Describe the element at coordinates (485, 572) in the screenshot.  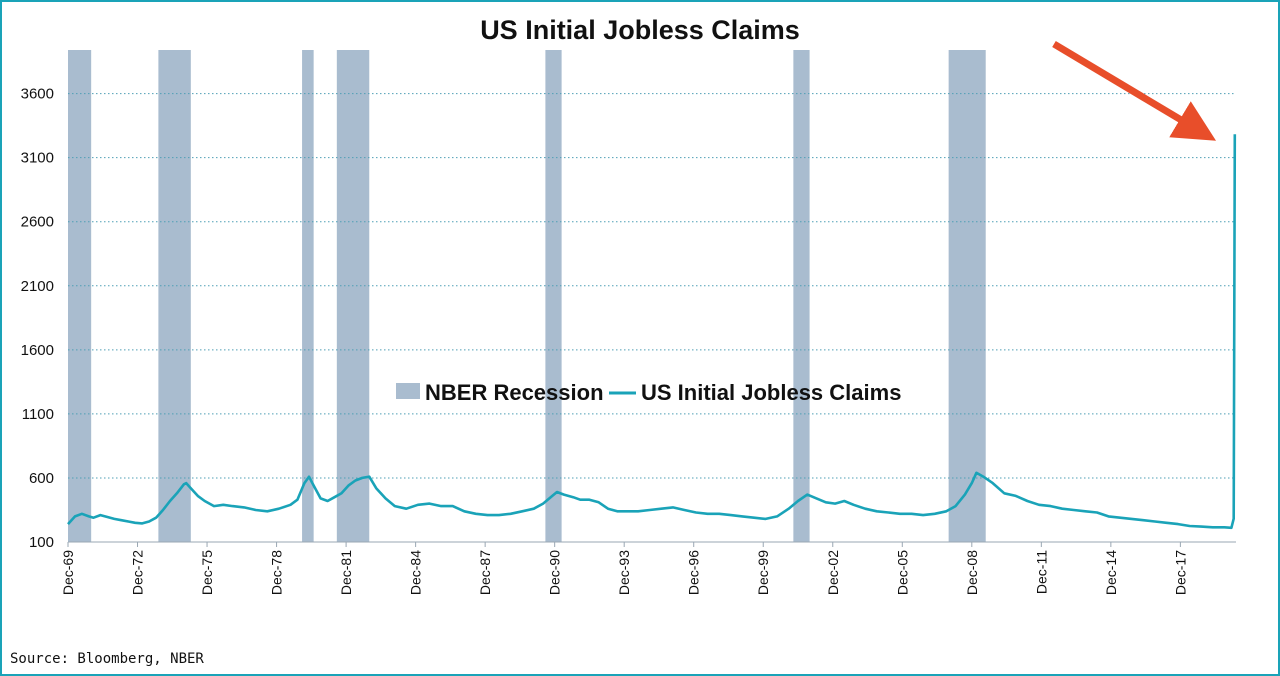
I see `x-tick-label: Dec-87` at that location.